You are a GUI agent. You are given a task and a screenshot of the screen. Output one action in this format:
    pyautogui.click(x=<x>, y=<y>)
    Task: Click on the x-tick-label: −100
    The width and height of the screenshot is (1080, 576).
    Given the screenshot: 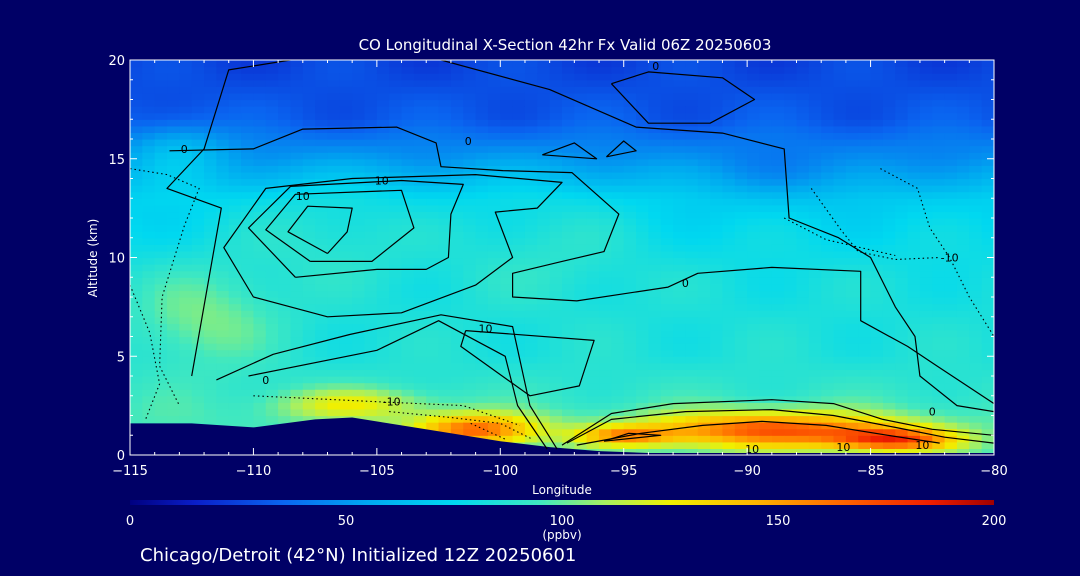 What is the action you would take?
    pyautogui.click(x=500, y=471)
    